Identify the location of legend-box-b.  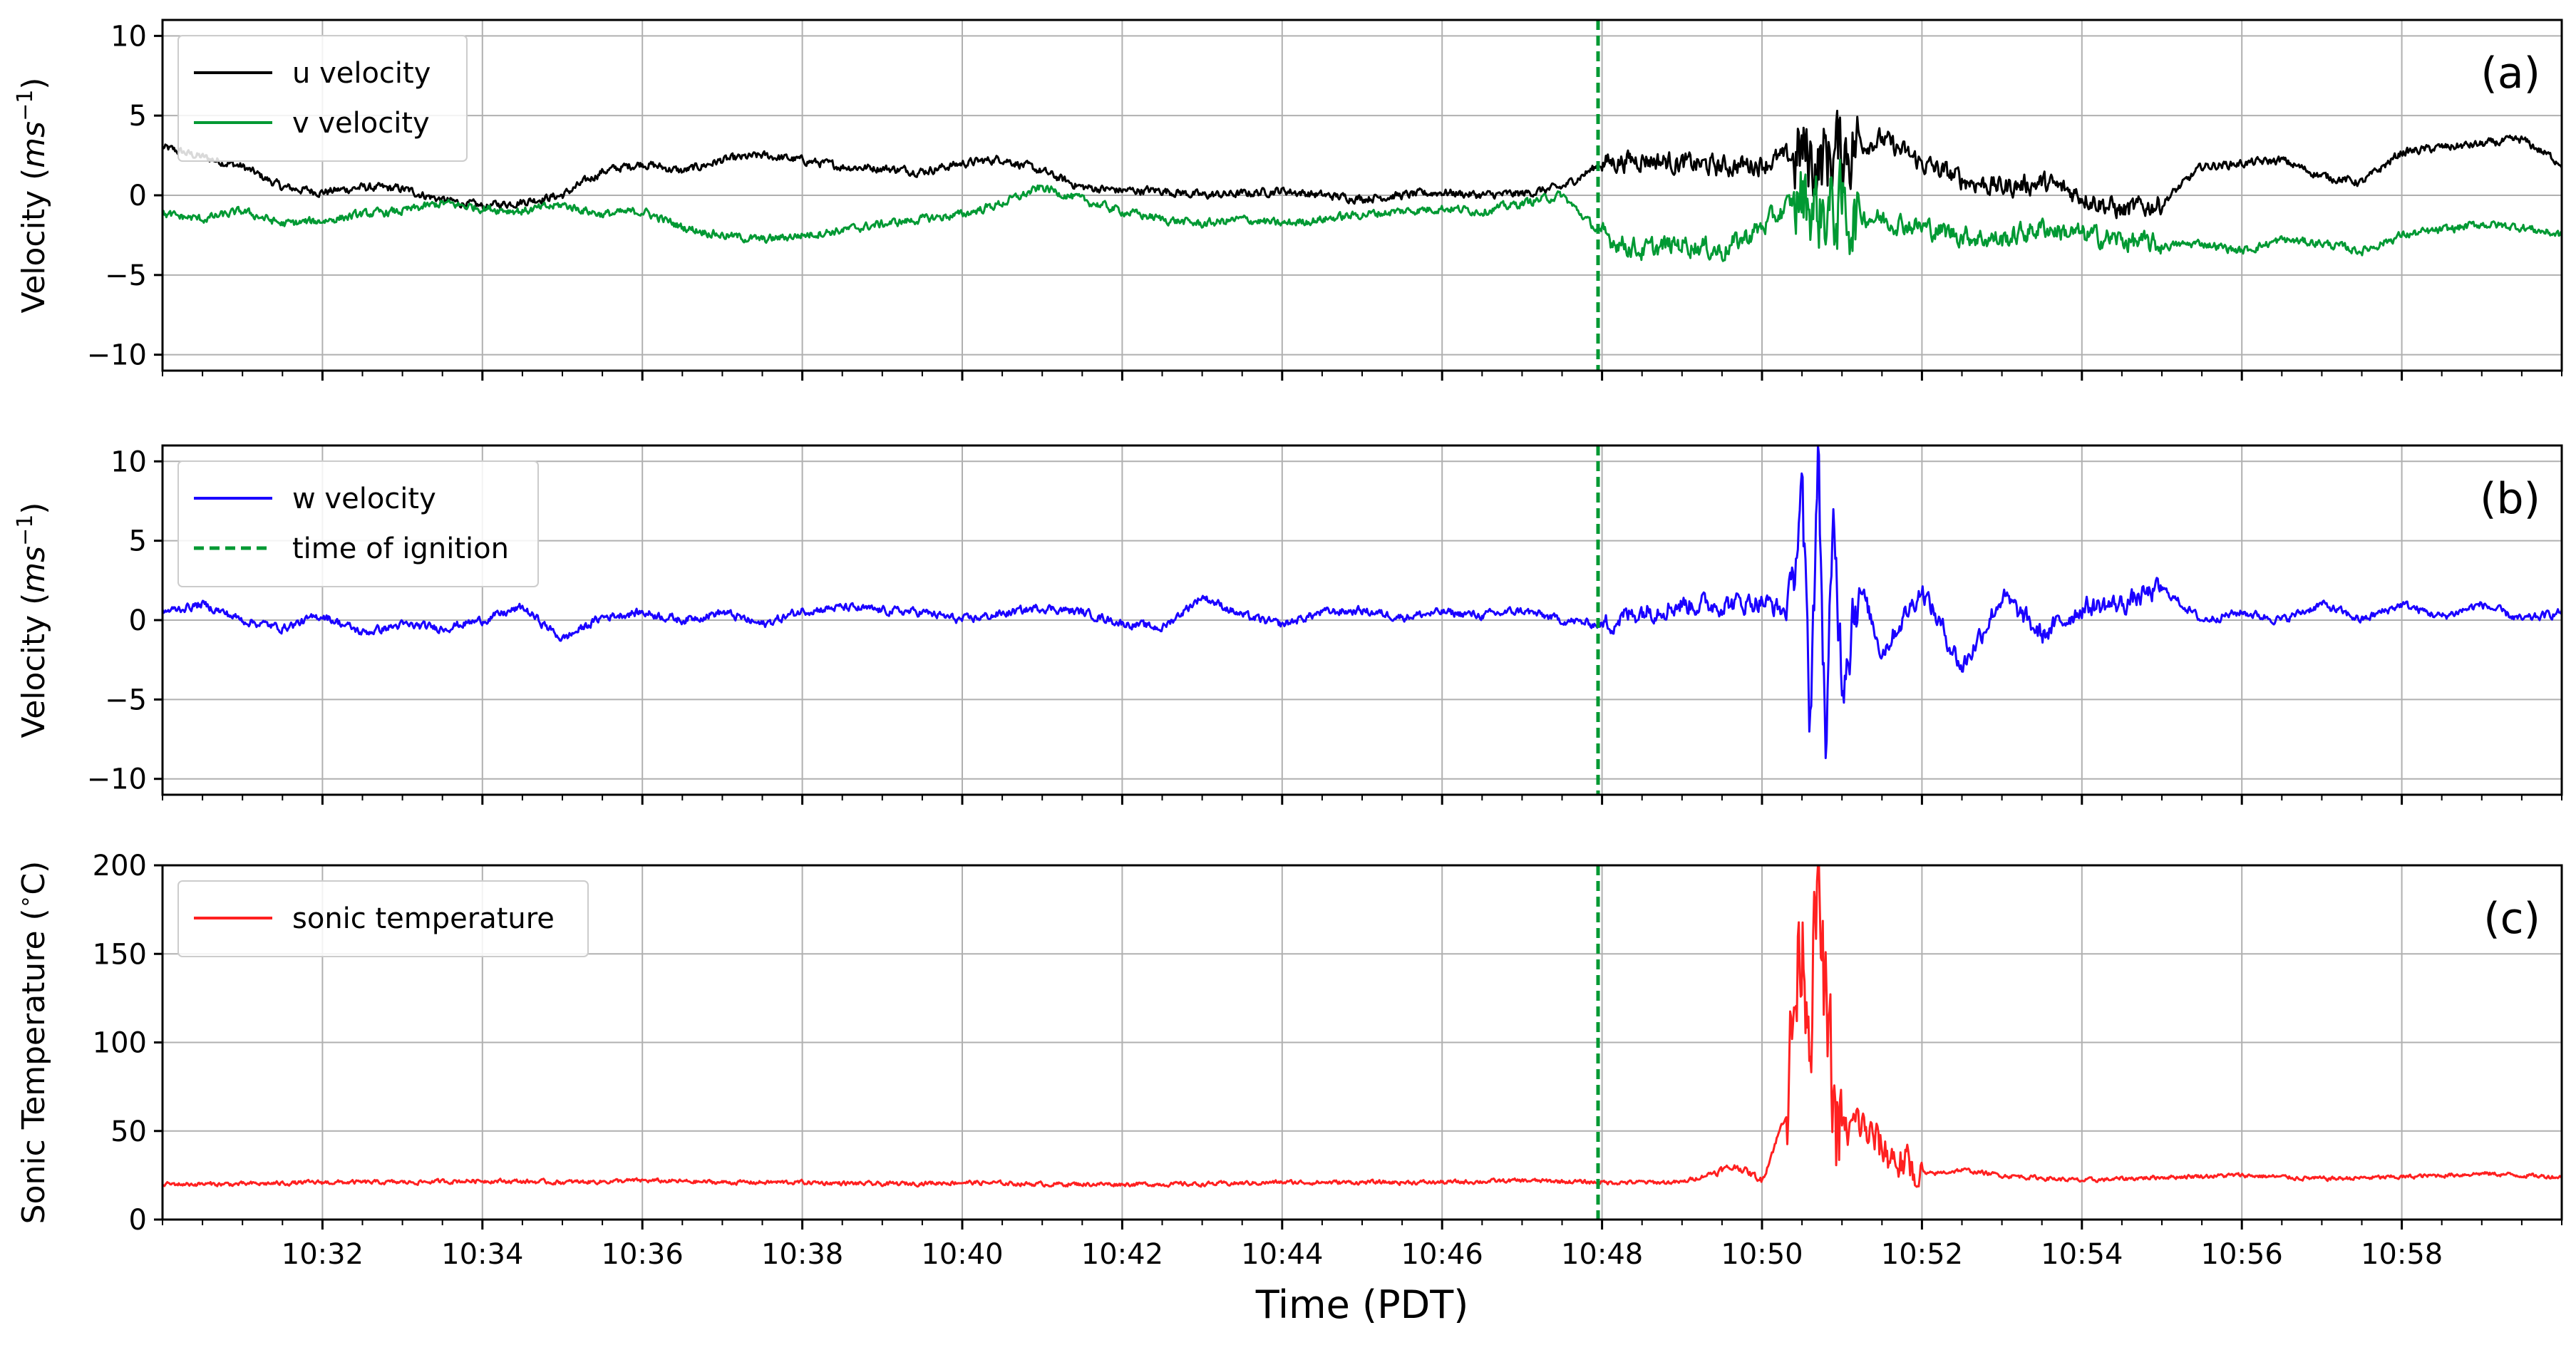
(358, 523).